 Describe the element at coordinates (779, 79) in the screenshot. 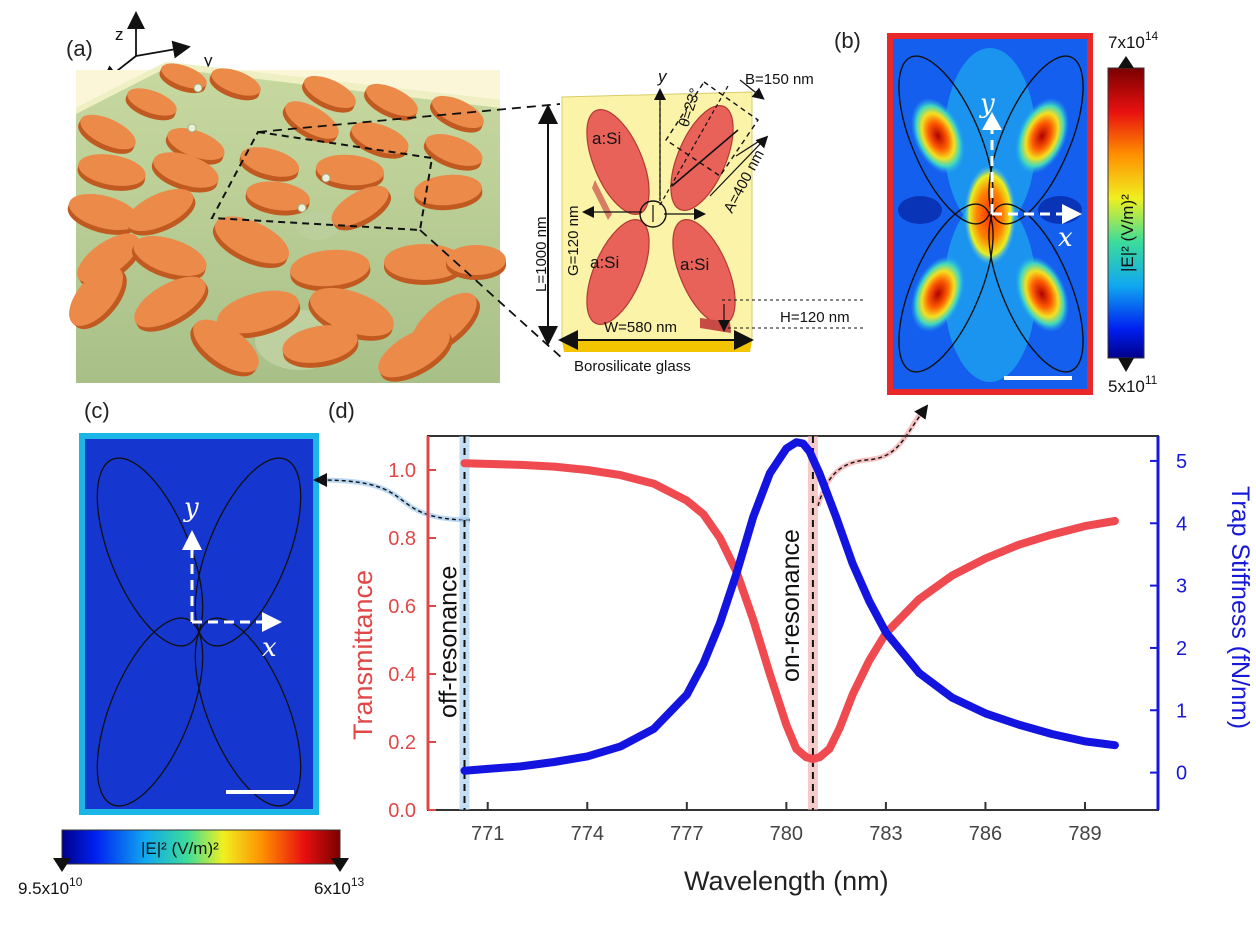

I see `dim-b: B=150 nm` at that location.